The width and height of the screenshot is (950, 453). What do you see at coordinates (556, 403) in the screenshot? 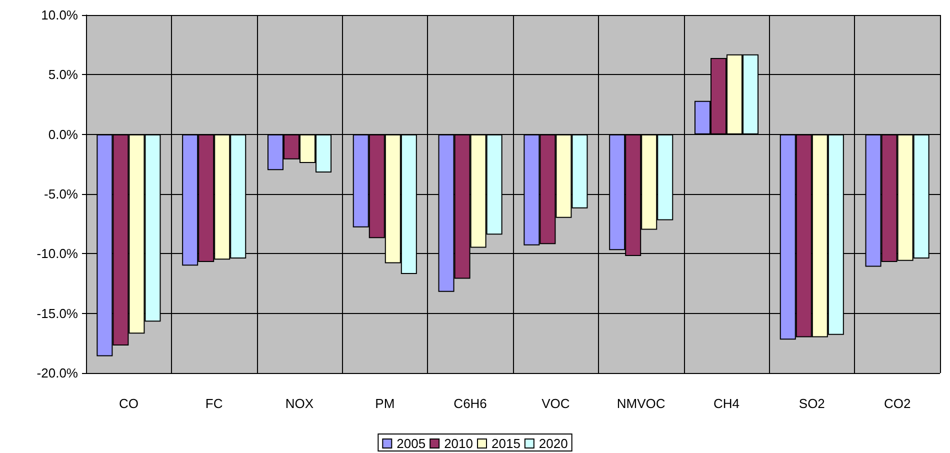
I see `x-tick-label: VOC` at bounding box center [556, 403].